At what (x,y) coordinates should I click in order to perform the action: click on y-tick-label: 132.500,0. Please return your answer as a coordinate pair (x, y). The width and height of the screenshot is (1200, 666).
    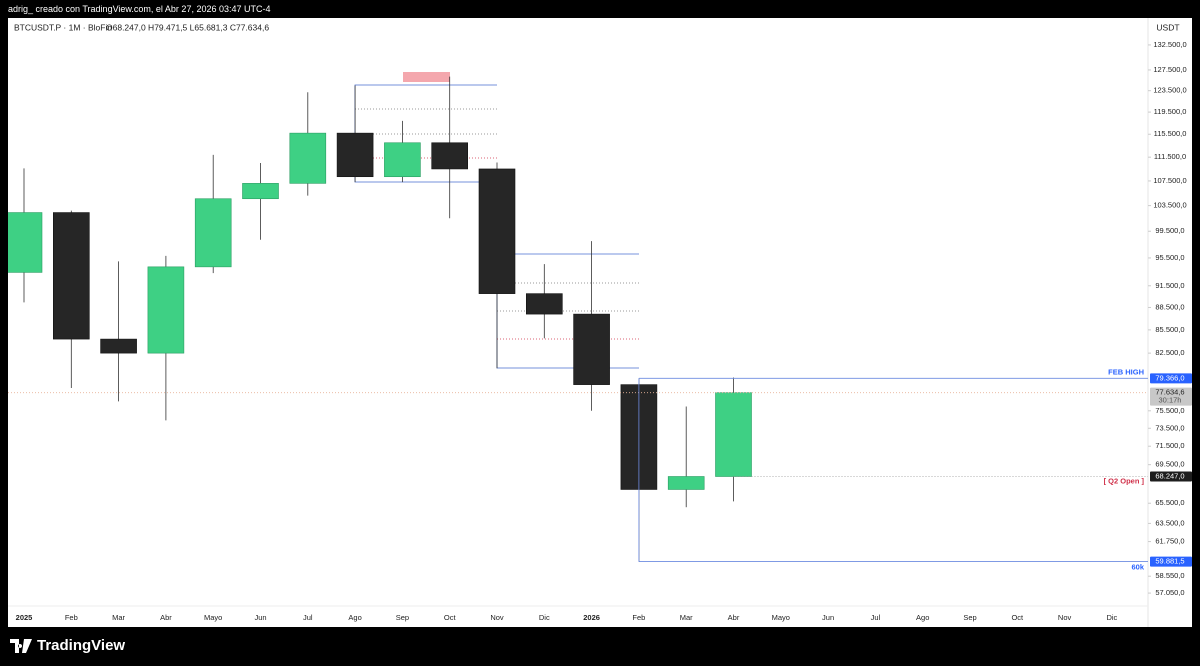
    Looking at the image, I should click on (1169, 44).